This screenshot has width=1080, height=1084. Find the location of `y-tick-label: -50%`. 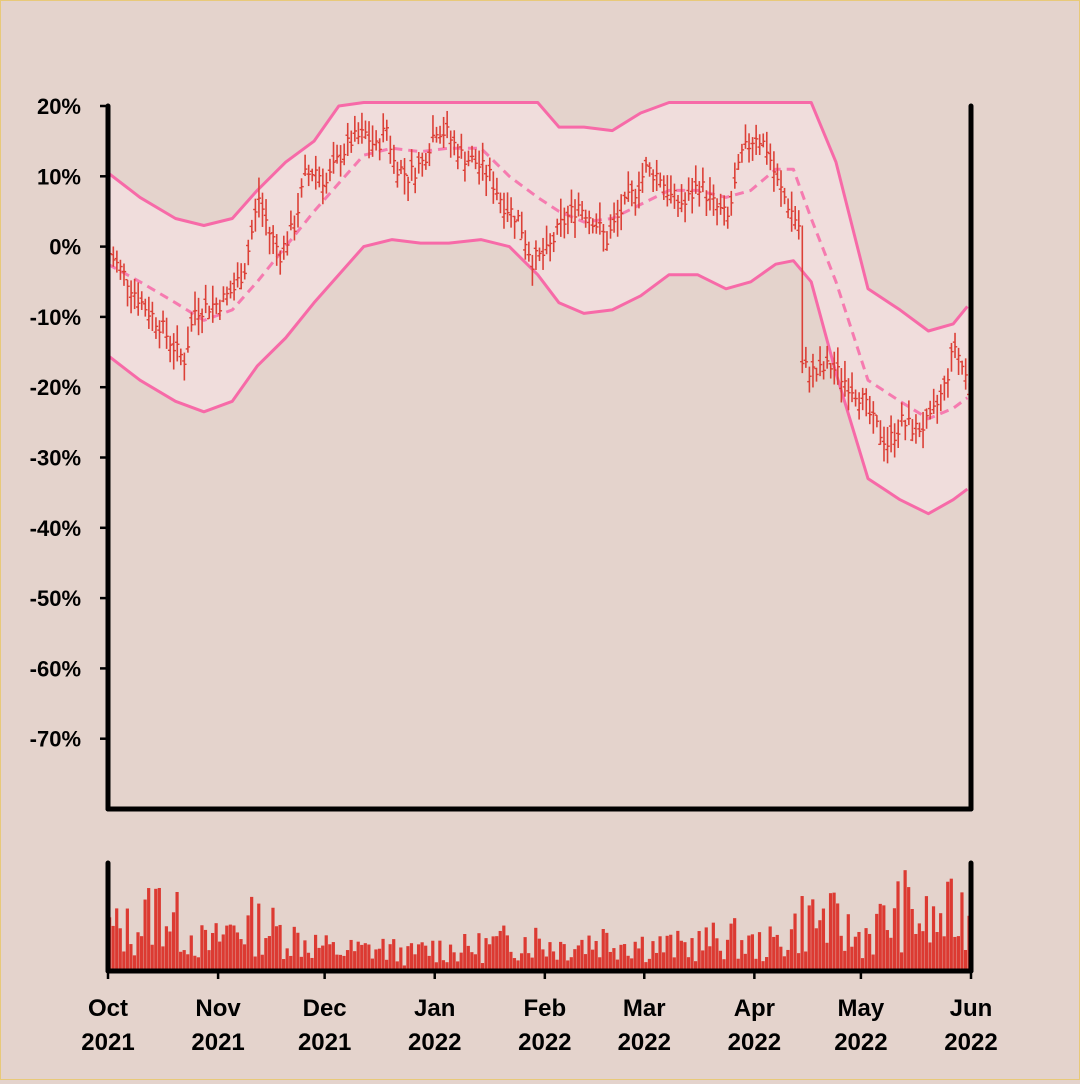

y-tick-label: -50% is located at coordinates (55, 598).